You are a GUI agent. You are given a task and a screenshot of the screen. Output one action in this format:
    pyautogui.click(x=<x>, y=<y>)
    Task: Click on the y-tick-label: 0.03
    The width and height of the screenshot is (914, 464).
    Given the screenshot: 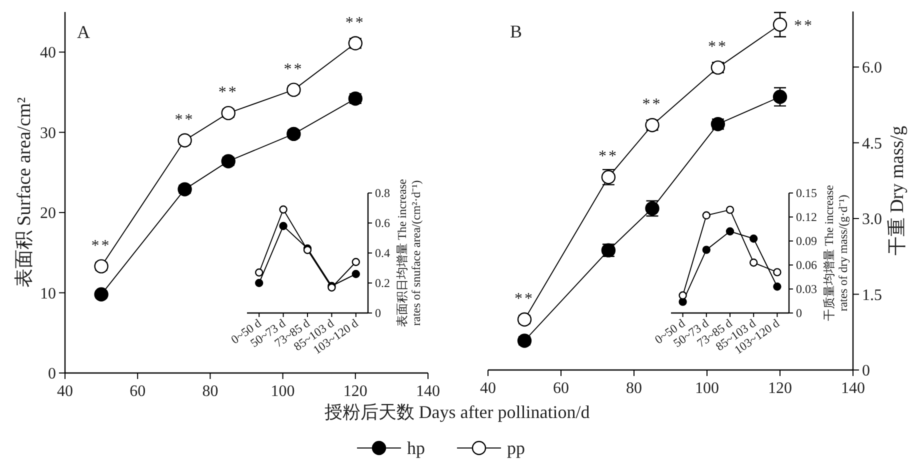 What is the action you would take?
    pyautogui.click(x=806, y=289)
    